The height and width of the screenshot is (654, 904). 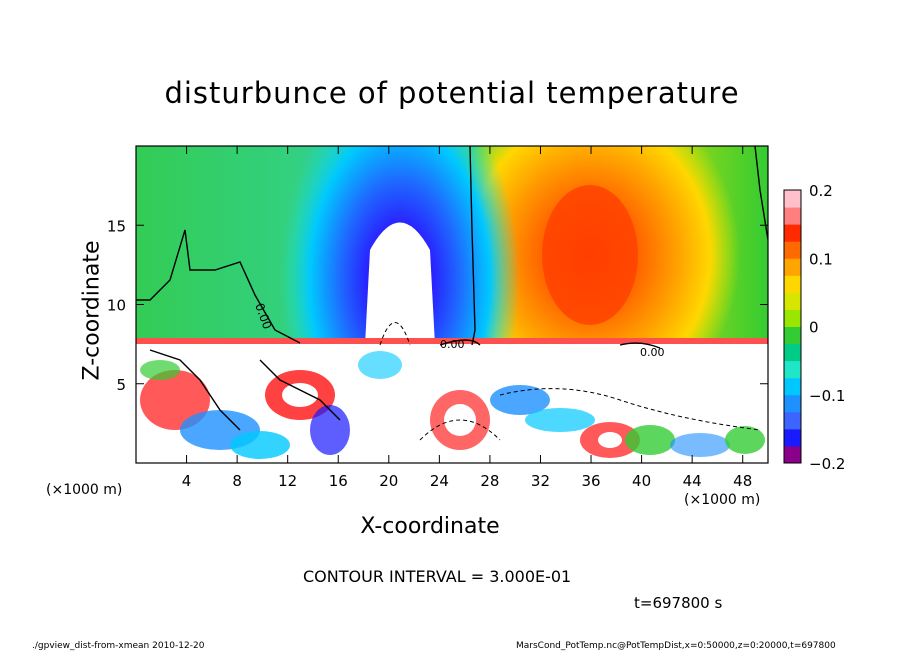 I want to click on colorbar-tick-label: 0.2, so click(x=821, y=191).